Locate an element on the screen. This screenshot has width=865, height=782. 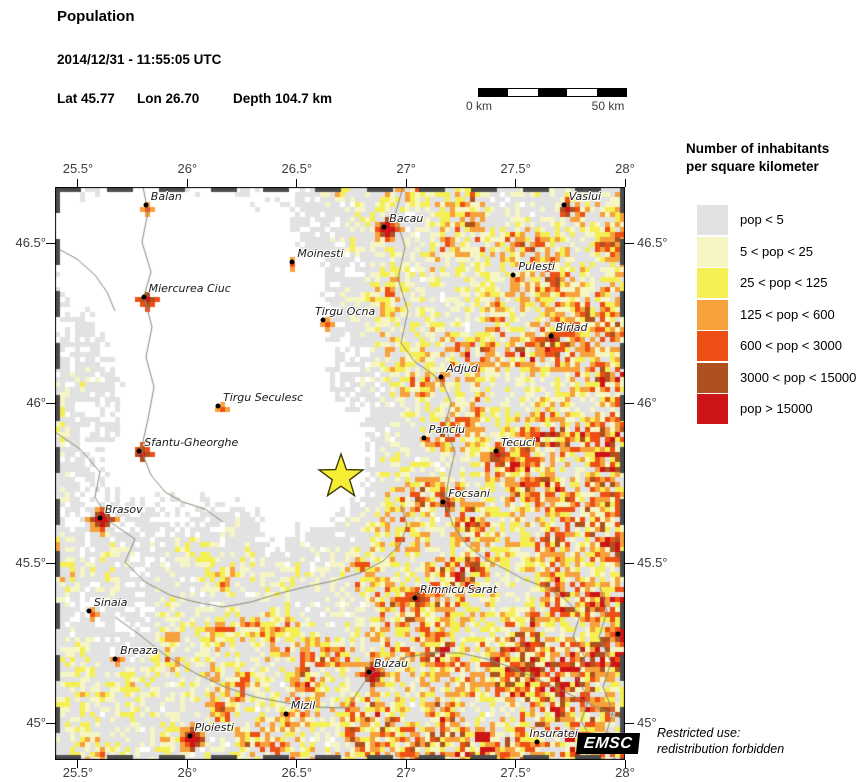
emsc-logo: EMSC is located at coordinates (608, 743).